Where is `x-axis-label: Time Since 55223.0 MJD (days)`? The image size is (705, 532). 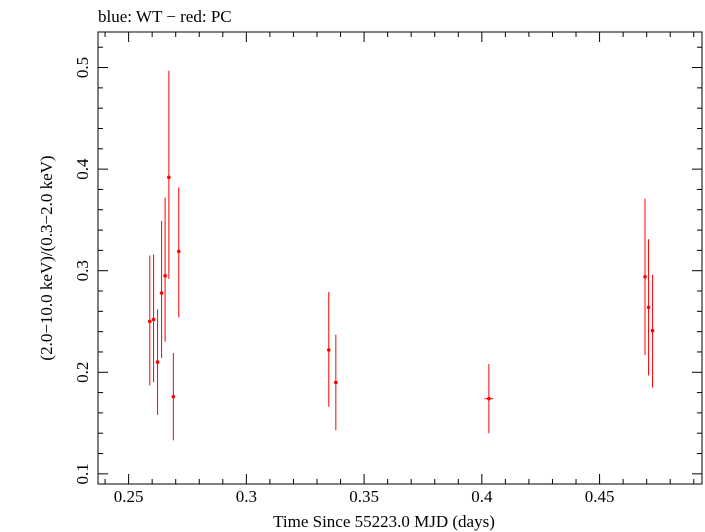
x-axis-label: Time Since 55223.0 MJD (days) is located at coordinates (384, 521).